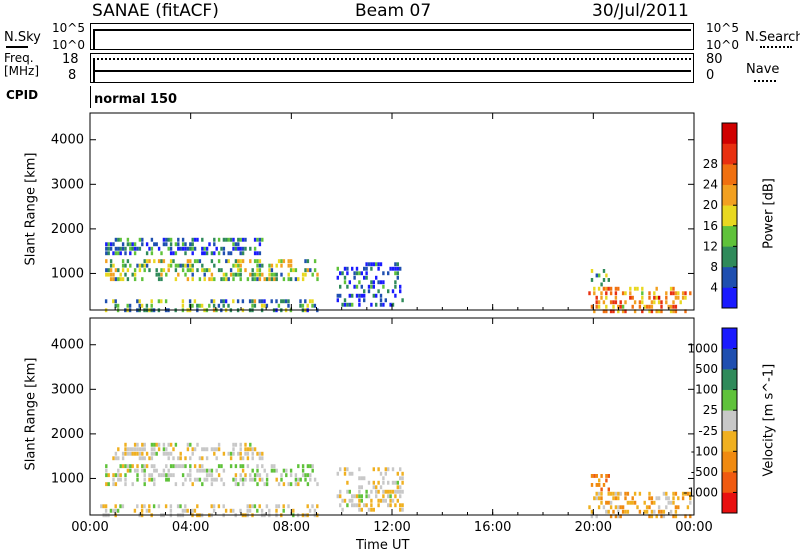 This screenshot has height=554, width=800. Describe the element at coordinates (72, 75) in the screenshot. I see `freq-tick-low: 8` at that location.